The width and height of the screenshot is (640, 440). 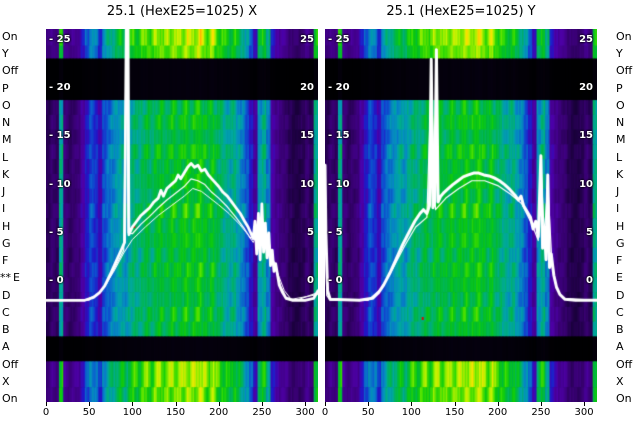 What do you see at coordinates (620, 105) in the screenshot?
I see `row-label-right-o: O` at bounding box center [620, 105].